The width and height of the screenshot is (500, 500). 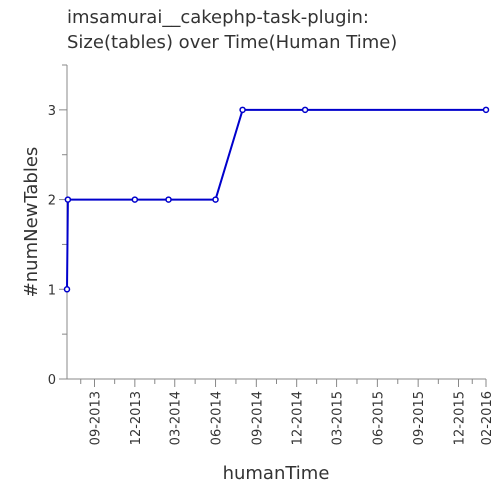 What do you see at coordinates (232, 42) in the screenshot?
I see `chart-title-line-2: Size(tables) over Time(Human Time)` at bounding box center [232, 42].